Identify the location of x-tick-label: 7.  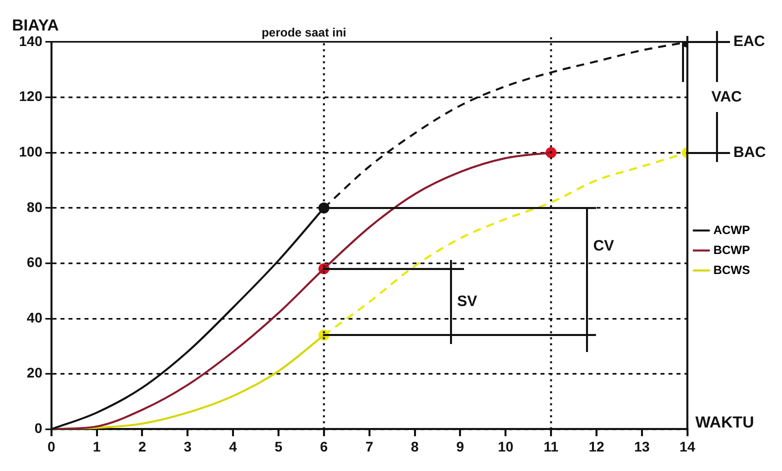
(369, 446).